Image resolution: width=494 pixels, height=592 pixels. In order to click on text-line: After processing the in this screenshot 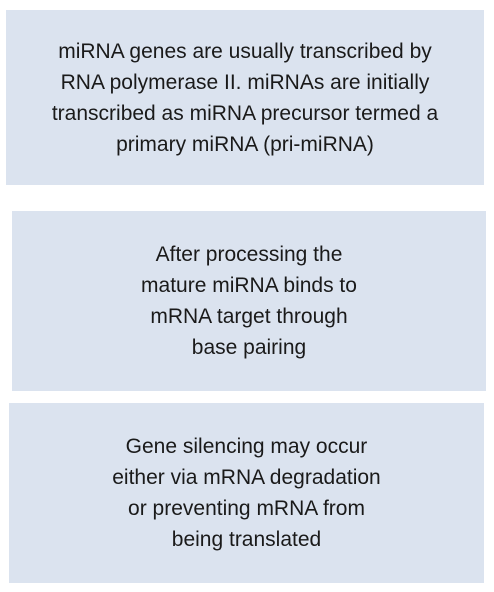, I will do `click(249, 254)`.